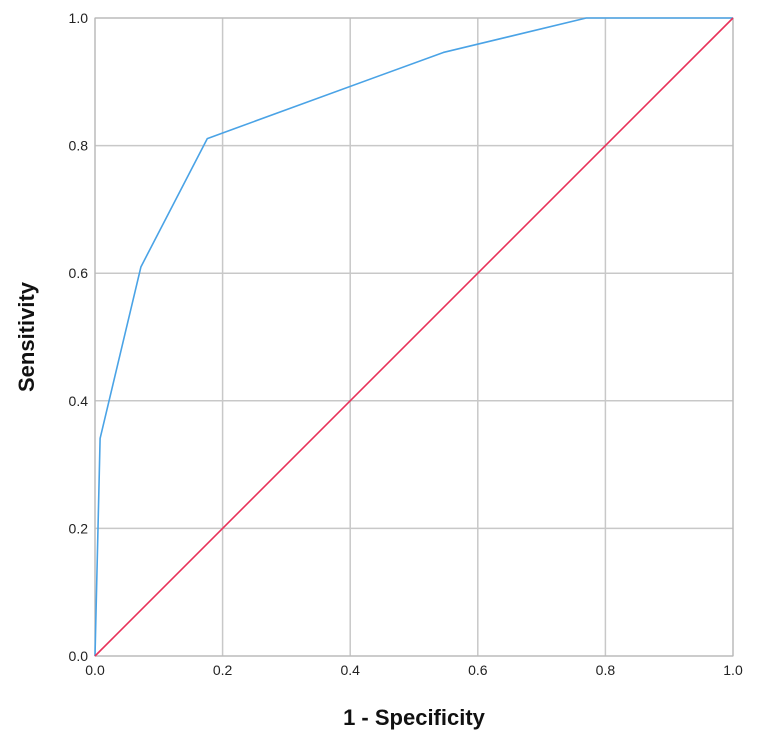  What do you see at coordinates (79, 273) in the screenshot?
I see `y-tick-label: 0.6` at bounding box center [79, 273].